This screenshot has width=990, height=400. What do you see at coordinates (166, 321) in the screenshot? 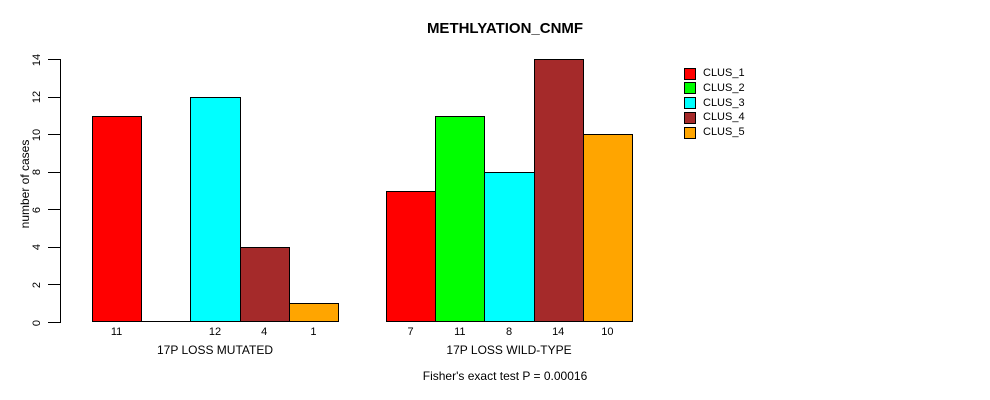
I see `bar-clus-2-group-1-zero` at bounding box center [166, 321].